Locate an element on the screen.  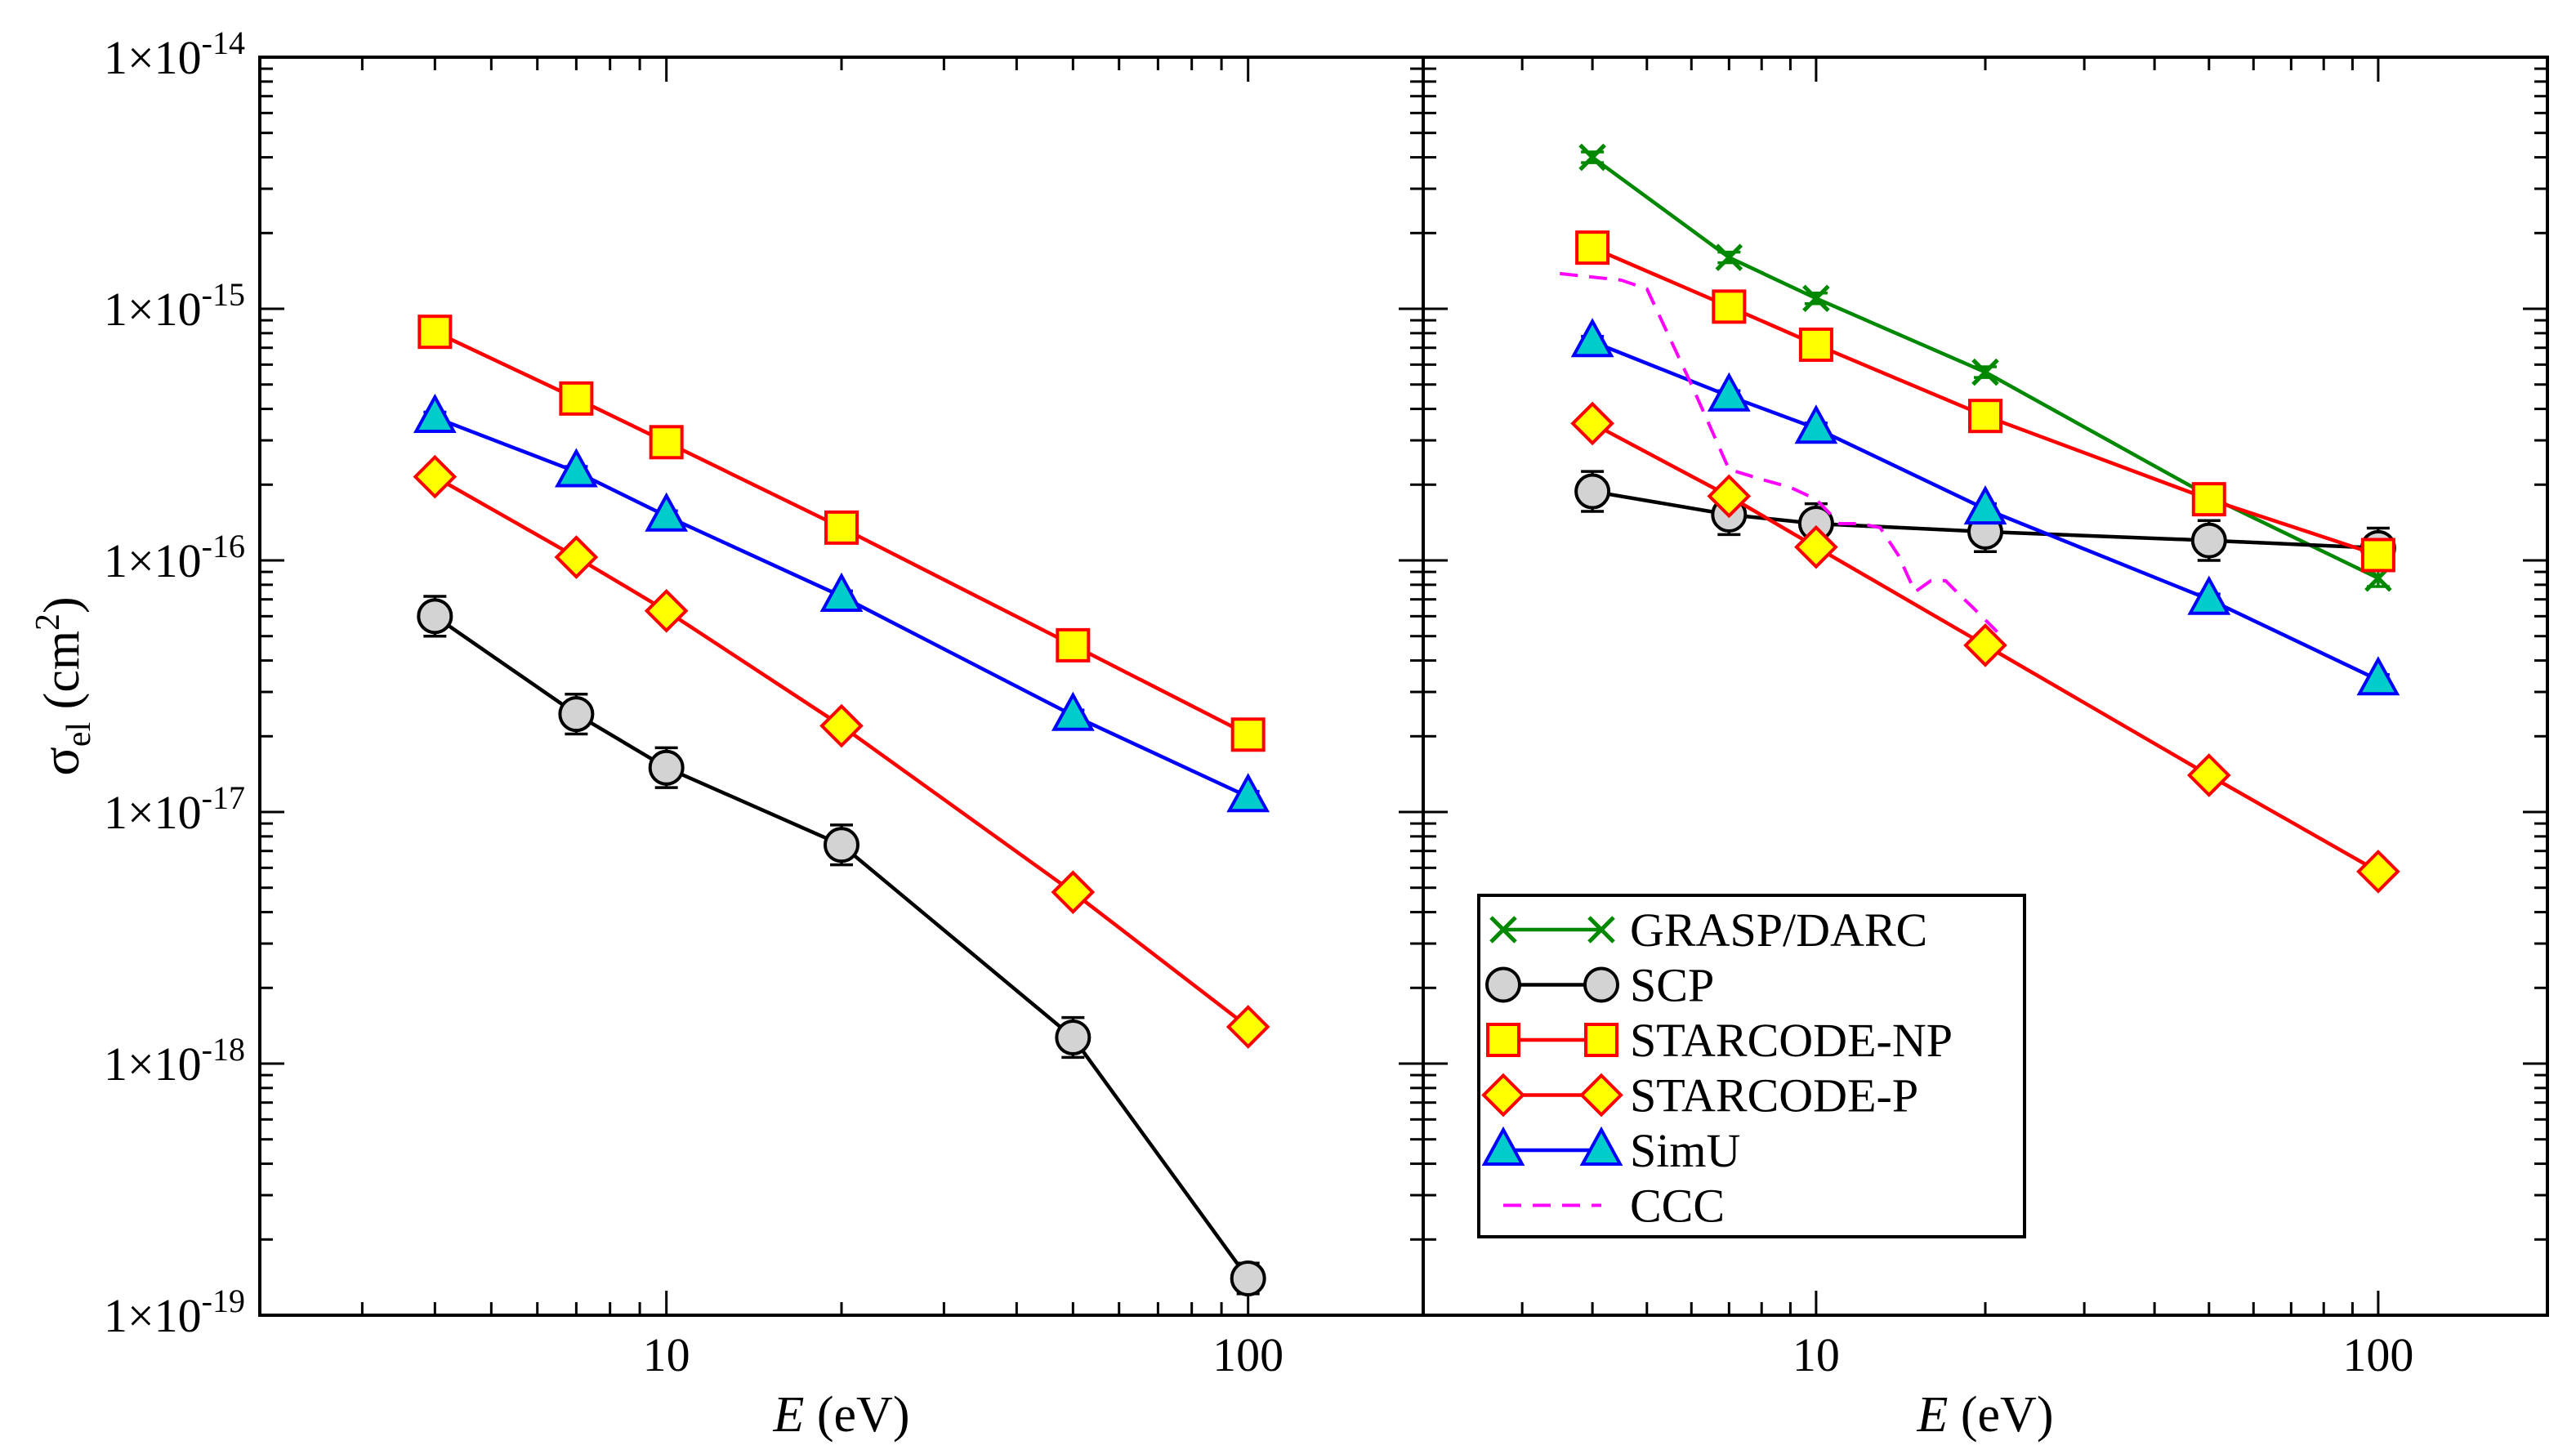
y-tick-exponent: -18 is located at coordinates (224, 1049).